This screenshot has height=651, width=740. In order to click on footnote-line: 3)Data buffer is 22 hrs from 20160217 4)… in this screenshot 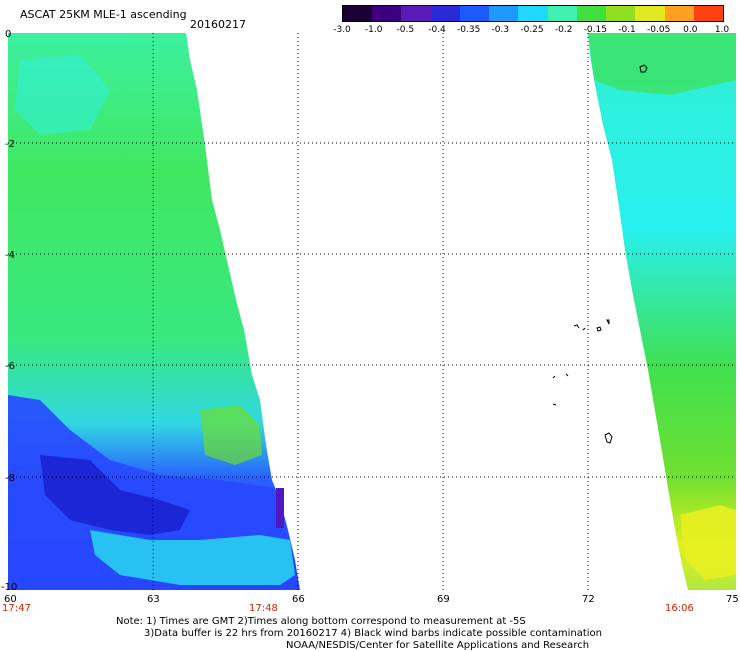, I will do `click(373, 633)`.